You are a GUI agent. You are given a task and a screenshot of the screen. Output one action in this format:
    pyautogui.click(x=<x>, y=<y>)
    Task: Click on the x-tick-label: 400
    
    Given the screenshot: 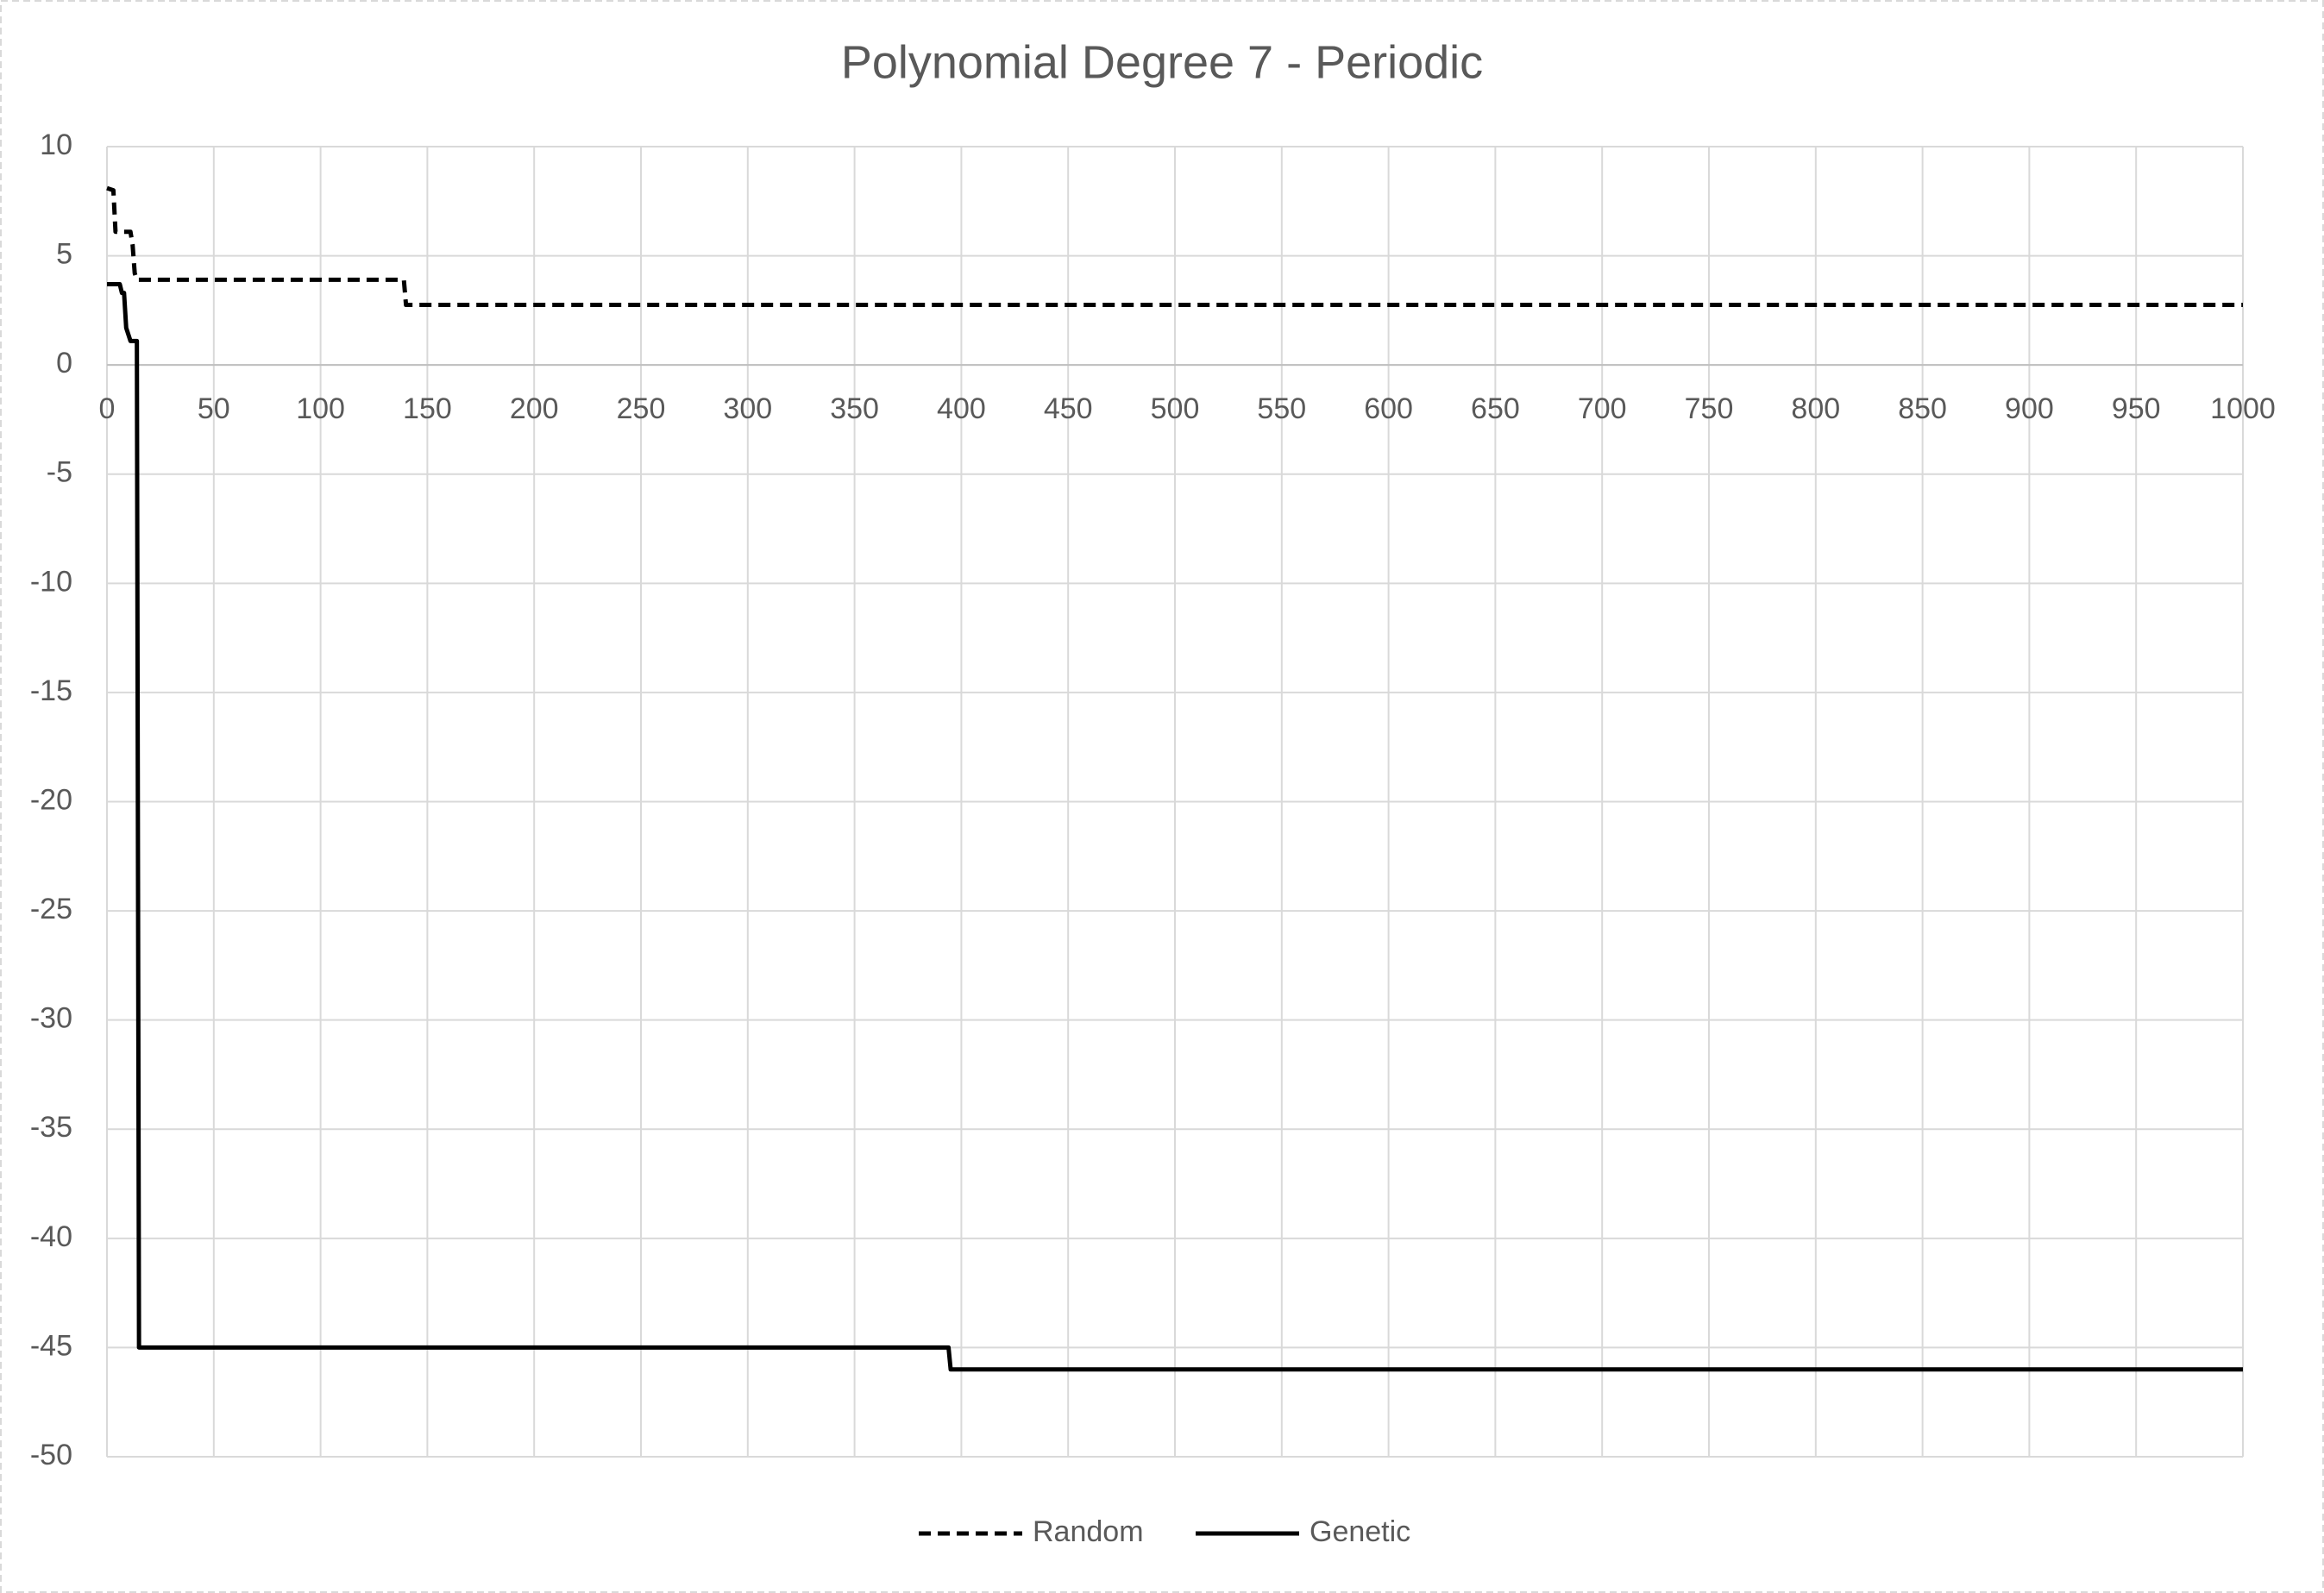 What is the action you would take?
    pyautogui.click(x=962, y=408)
    